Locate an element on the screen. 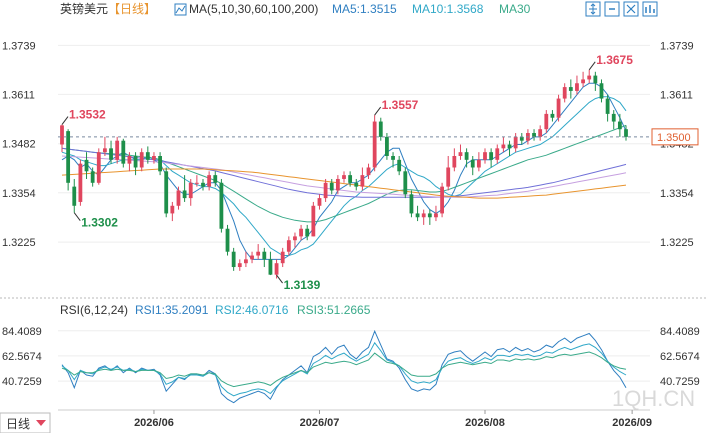 The width and height of the screenshot is (707, 433). rsi3-line is located at coordinates (344, 369).